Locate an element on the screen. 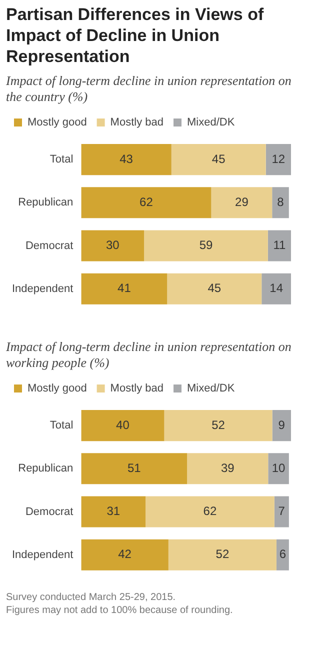 The image size is (309, 648). data-label: 14 is located at coordinates (277, 288).